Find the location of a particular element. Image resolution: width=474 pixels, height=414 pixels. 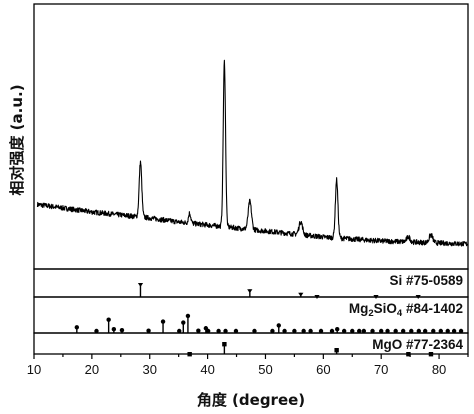

x-tick-label: 50 is located at coordinates (265, 369).